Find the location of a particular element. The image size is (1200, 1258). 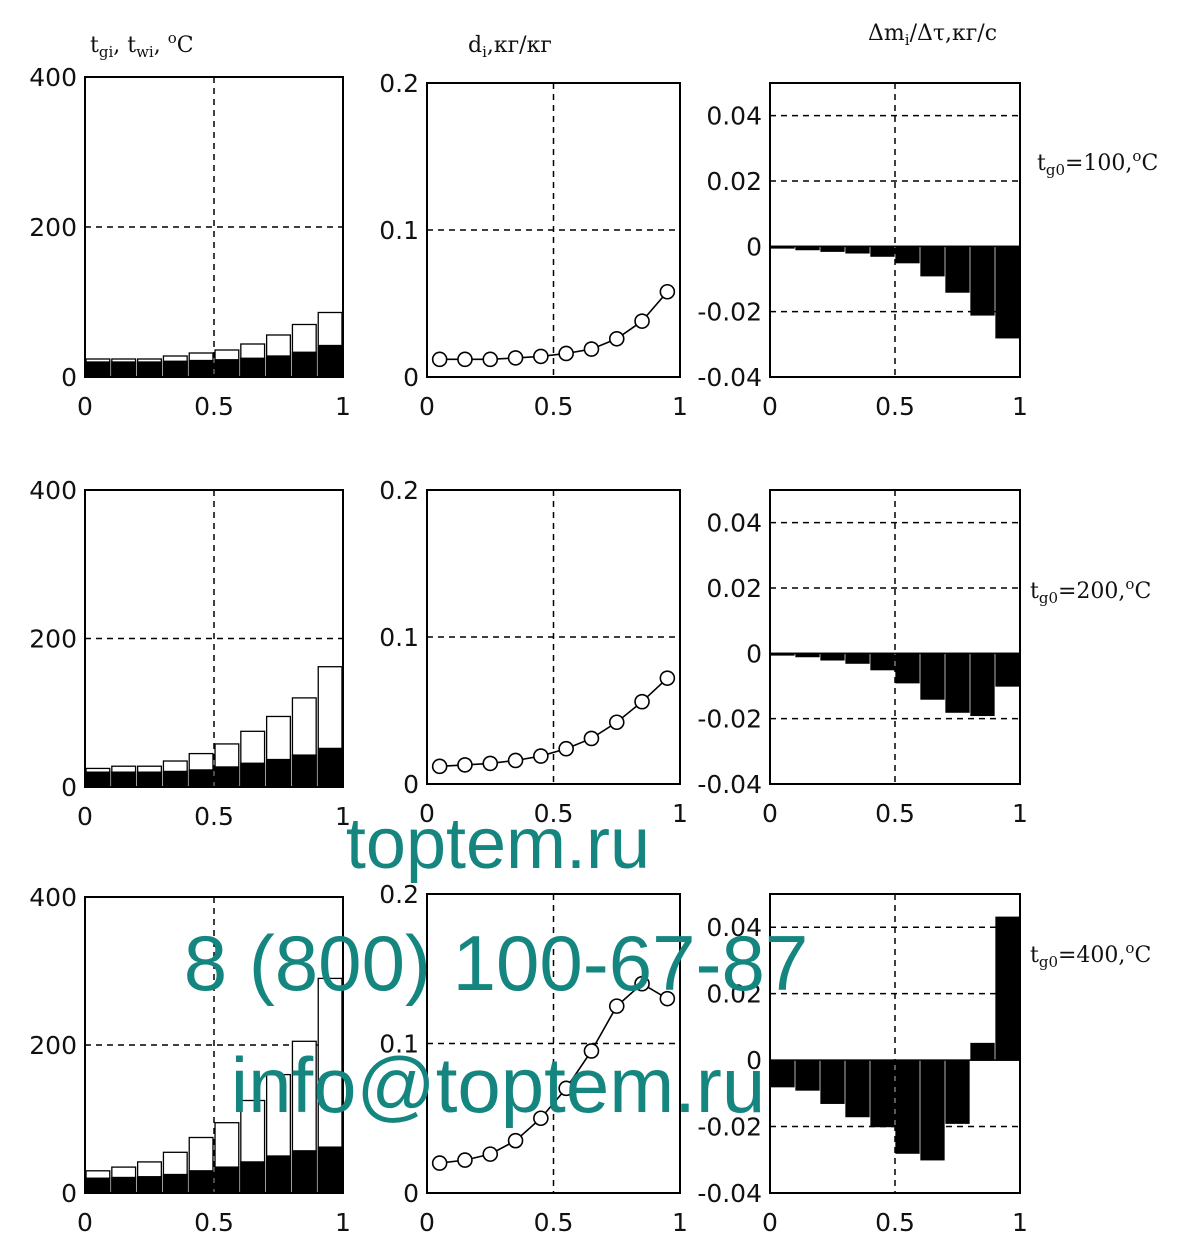

watermark-email: info@toptem.ru is located at coordinates (498, 1085).